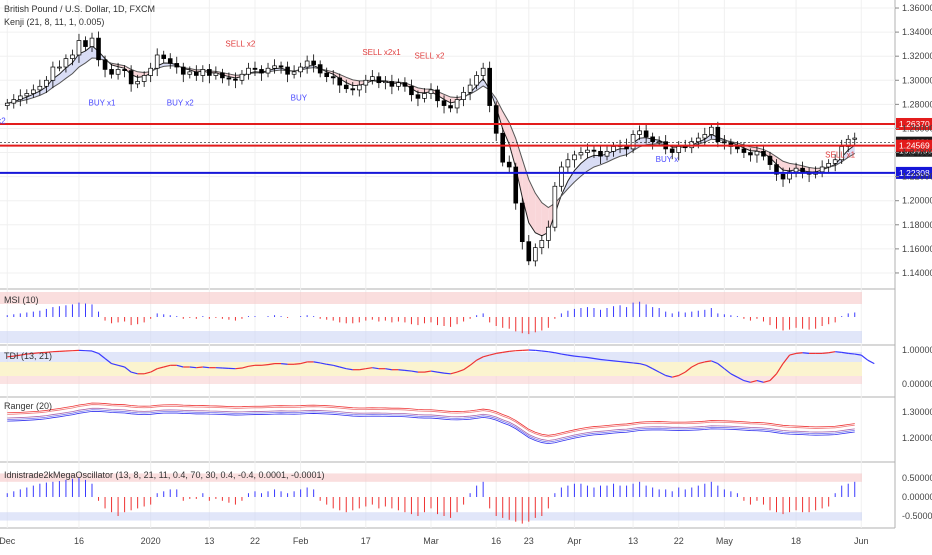 Image resolution: width=932 pixels, height=555 pixels. Describe the element at coordinates (667, 159) in the screenshot. I see `signal-label: BUY x` at that location.